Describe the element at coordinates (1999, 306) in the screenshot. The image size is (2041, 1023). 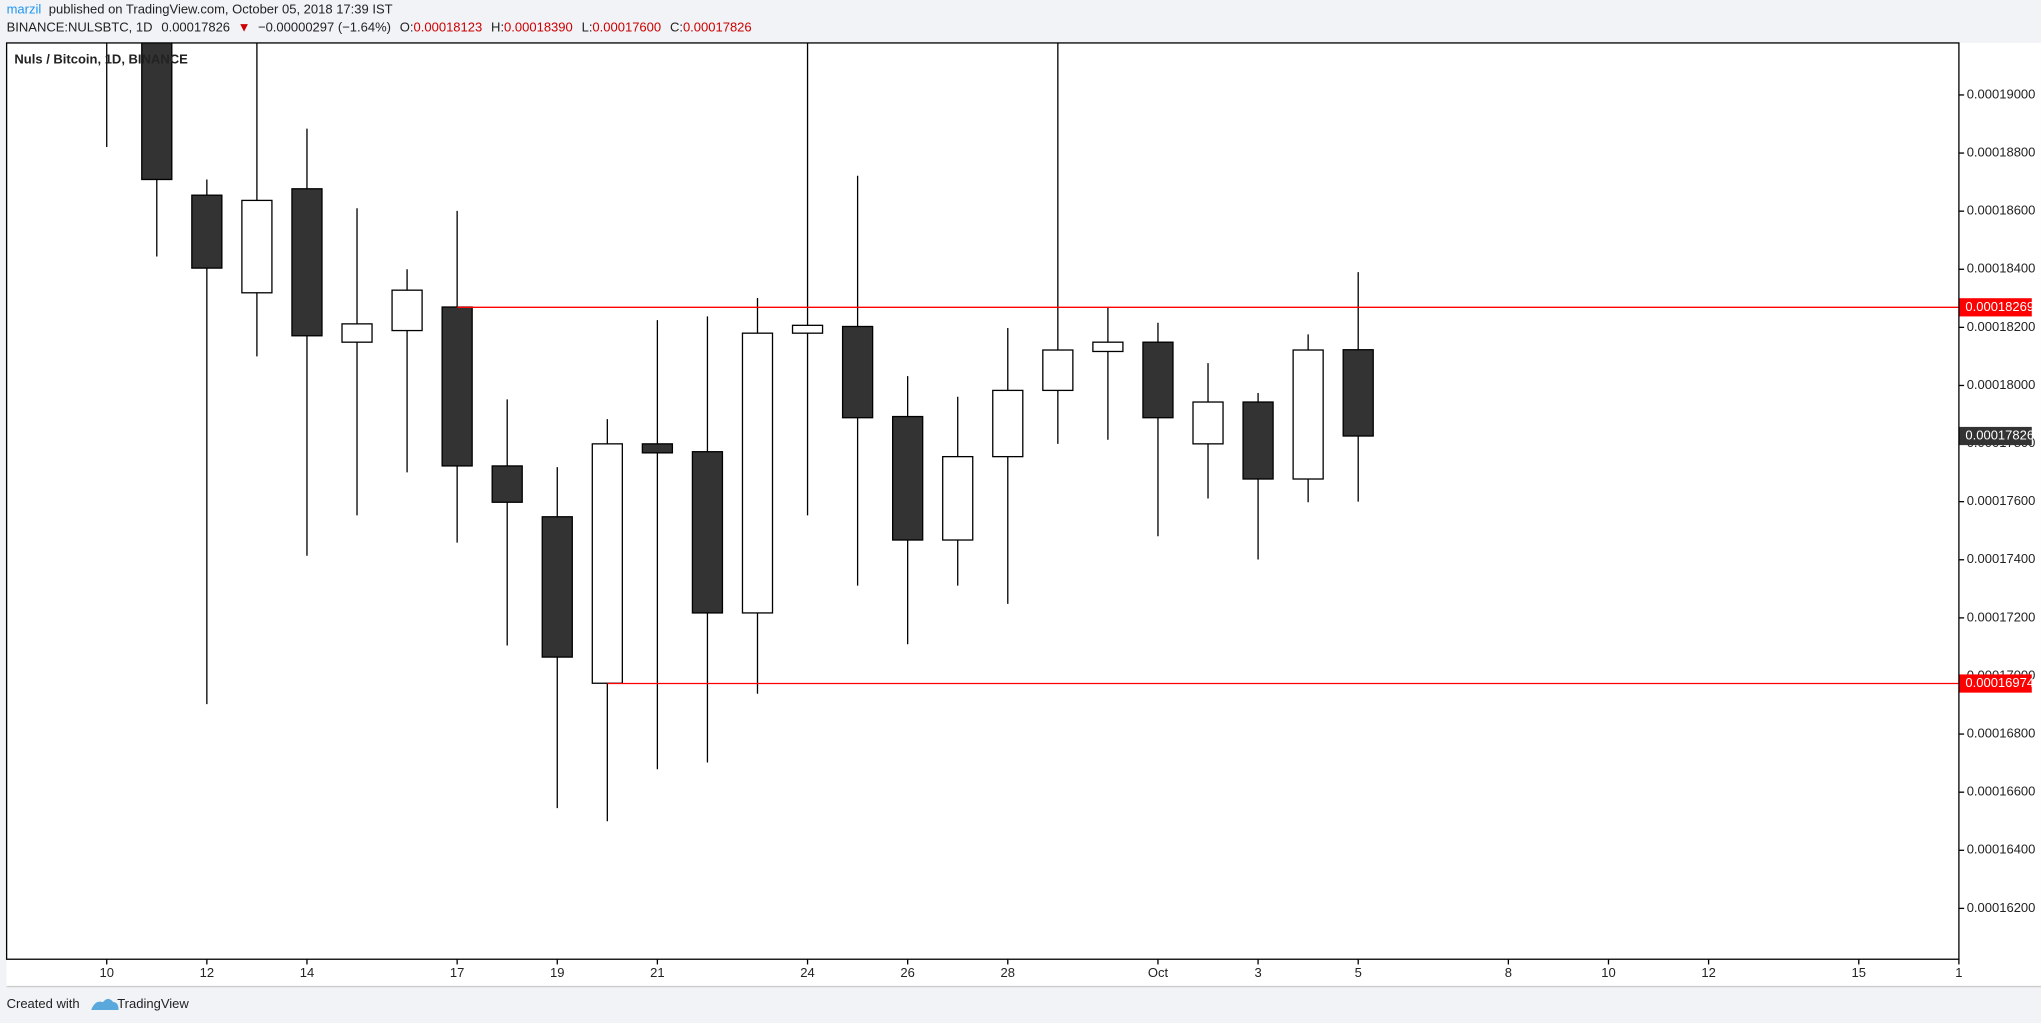
I see `level-label: 0.00018269` at that location.